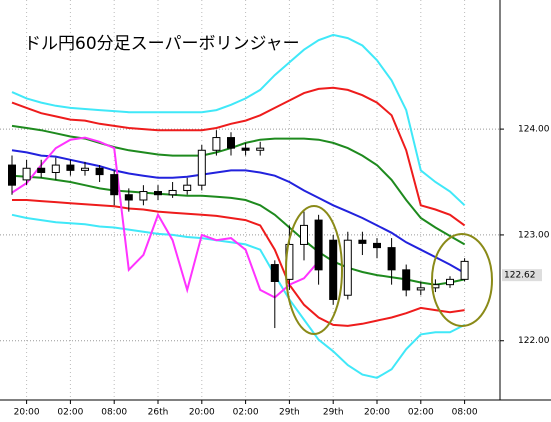 This screenshot has width=551, height=422. What do you see at coordinates (534, 130) in the screenshot?
I see `y-tick-label: 124.00` at bounding box center [534, 130].